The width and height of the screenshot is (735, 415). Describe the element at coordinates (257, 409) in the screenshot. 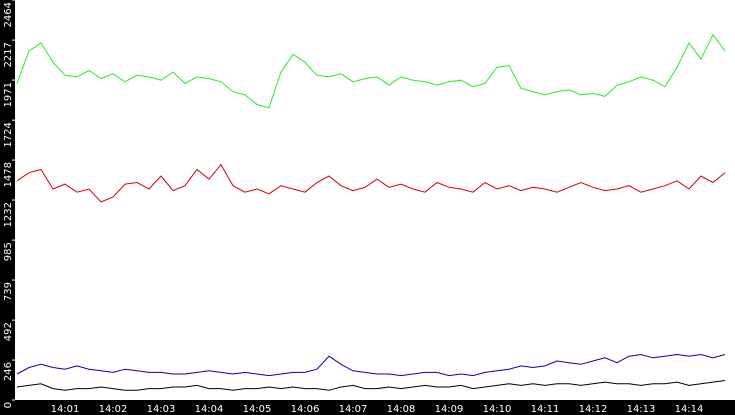

I see `x-tick-label: 14:05` at that location.